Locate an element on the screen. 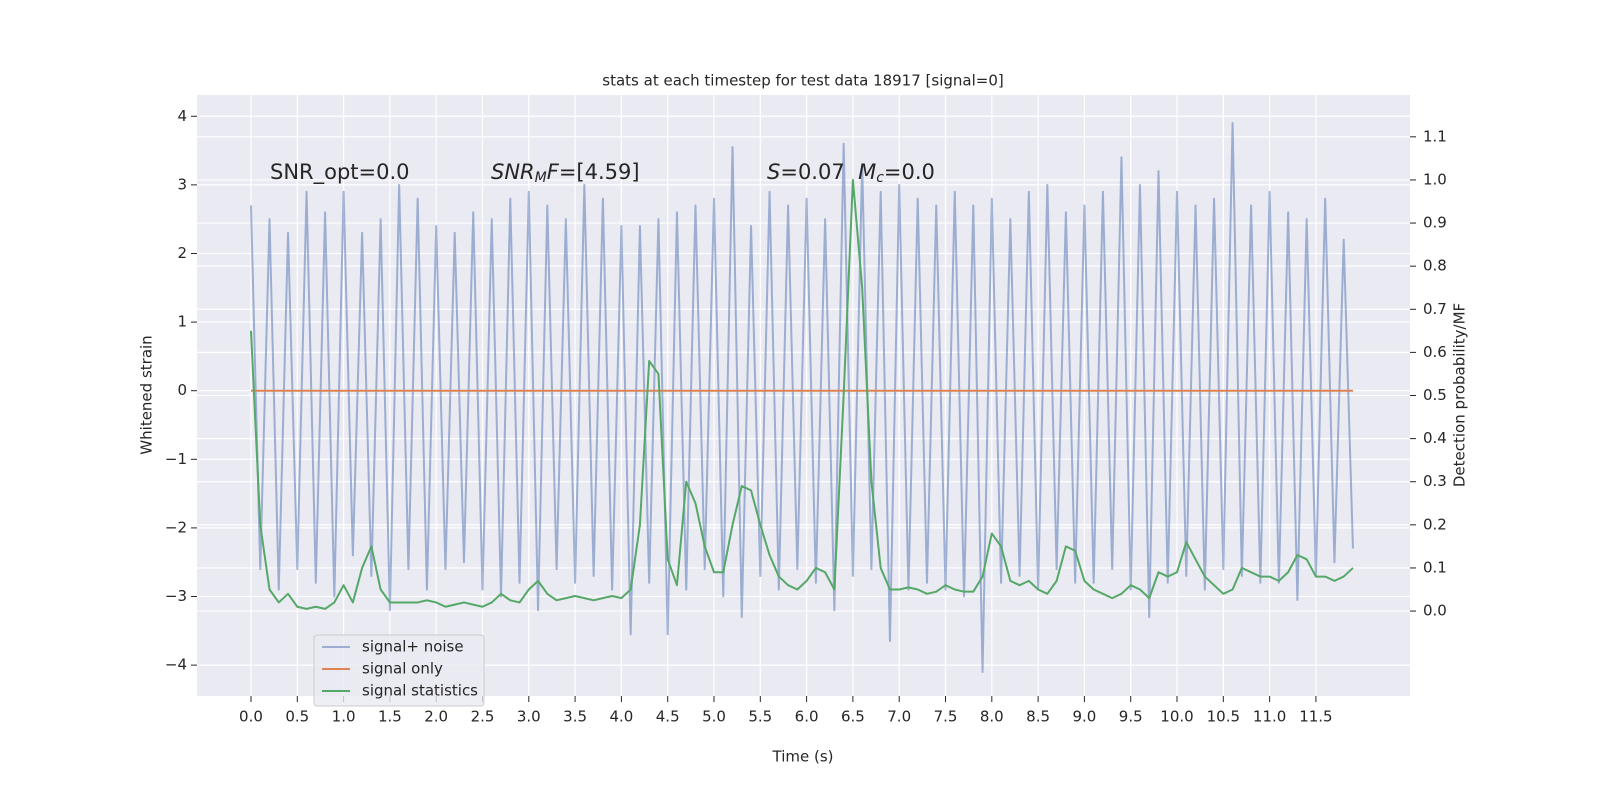  x-tick-label: 11.5 is located at coordinates (1315, 717).